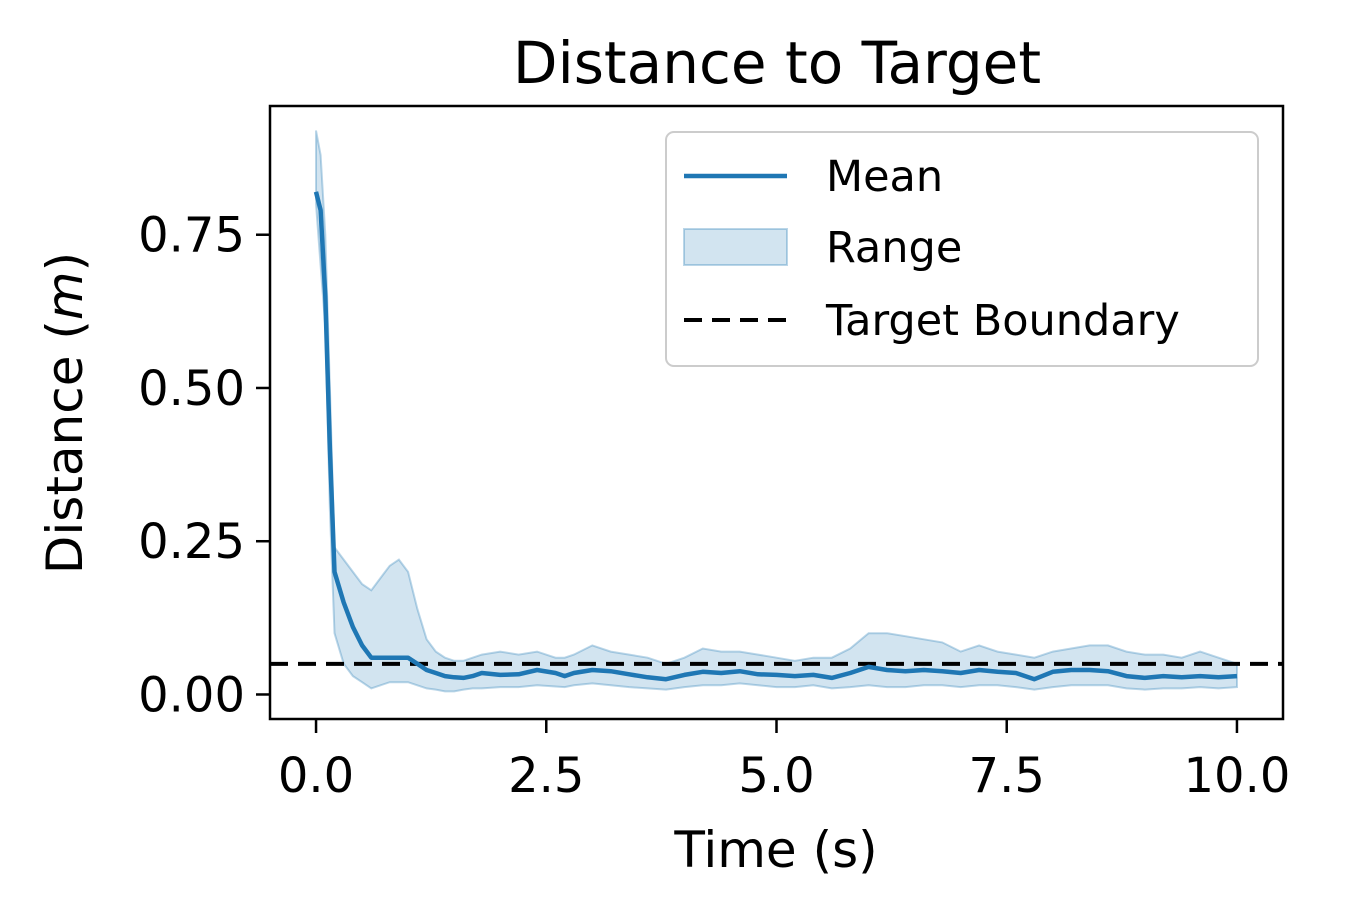 This screenshot has height=900, width=1350. Describe the element at coordinates (735, 247) in the screenshot. I see `legend-range-swatch` at that location.